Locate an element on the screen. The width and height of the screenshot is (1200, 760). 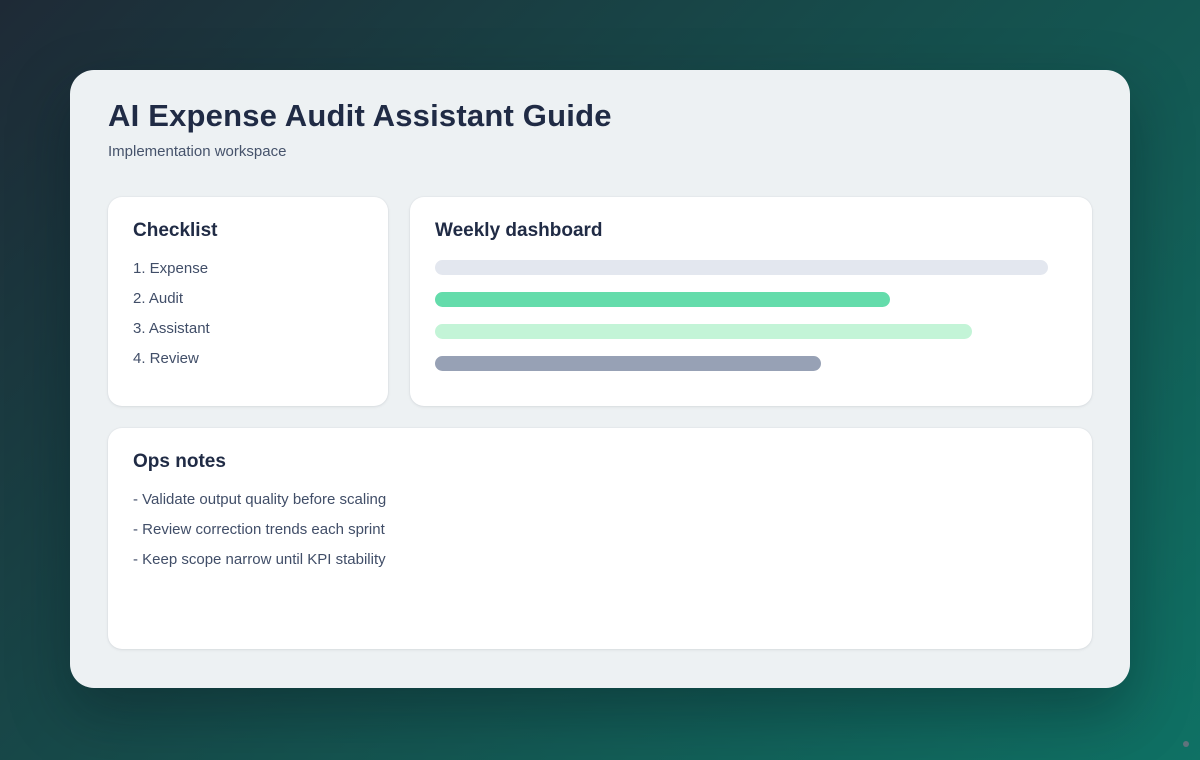
page-subtitle: Implementation workspace is located at coordinates (197, 151).